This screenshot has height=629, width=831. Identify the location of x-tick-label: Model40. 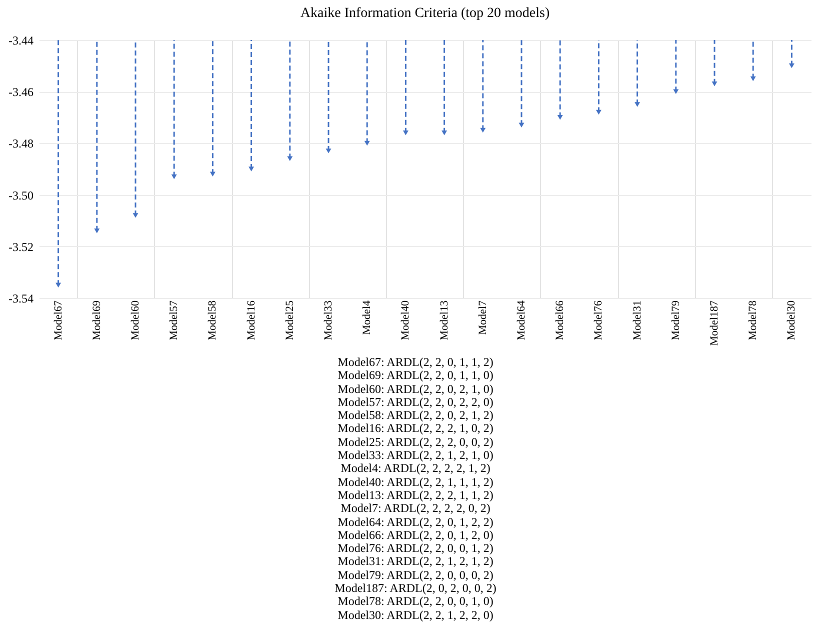
(406, 320).